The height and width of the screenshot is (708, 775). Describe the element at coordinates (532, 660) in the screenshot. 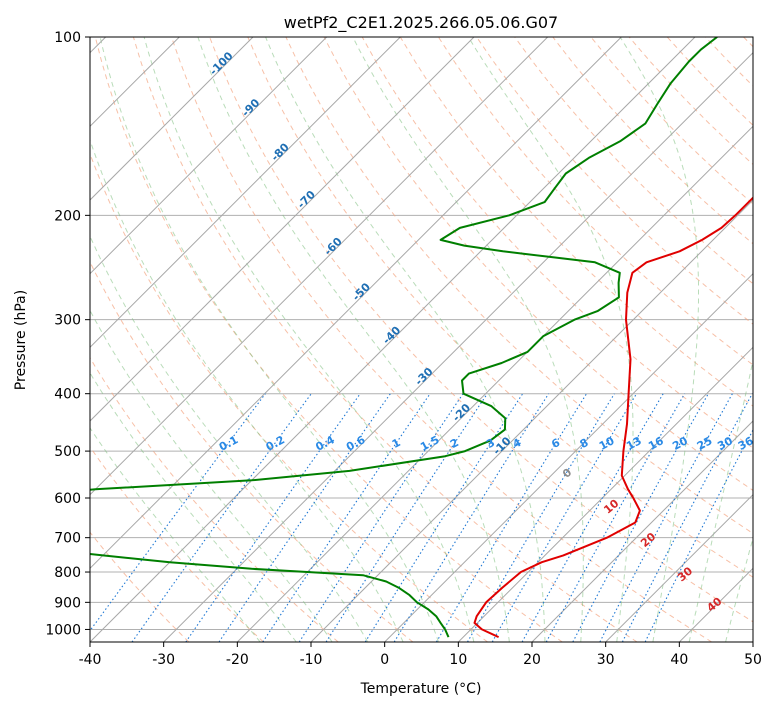

I see `x-tick-label: 20` at that location.